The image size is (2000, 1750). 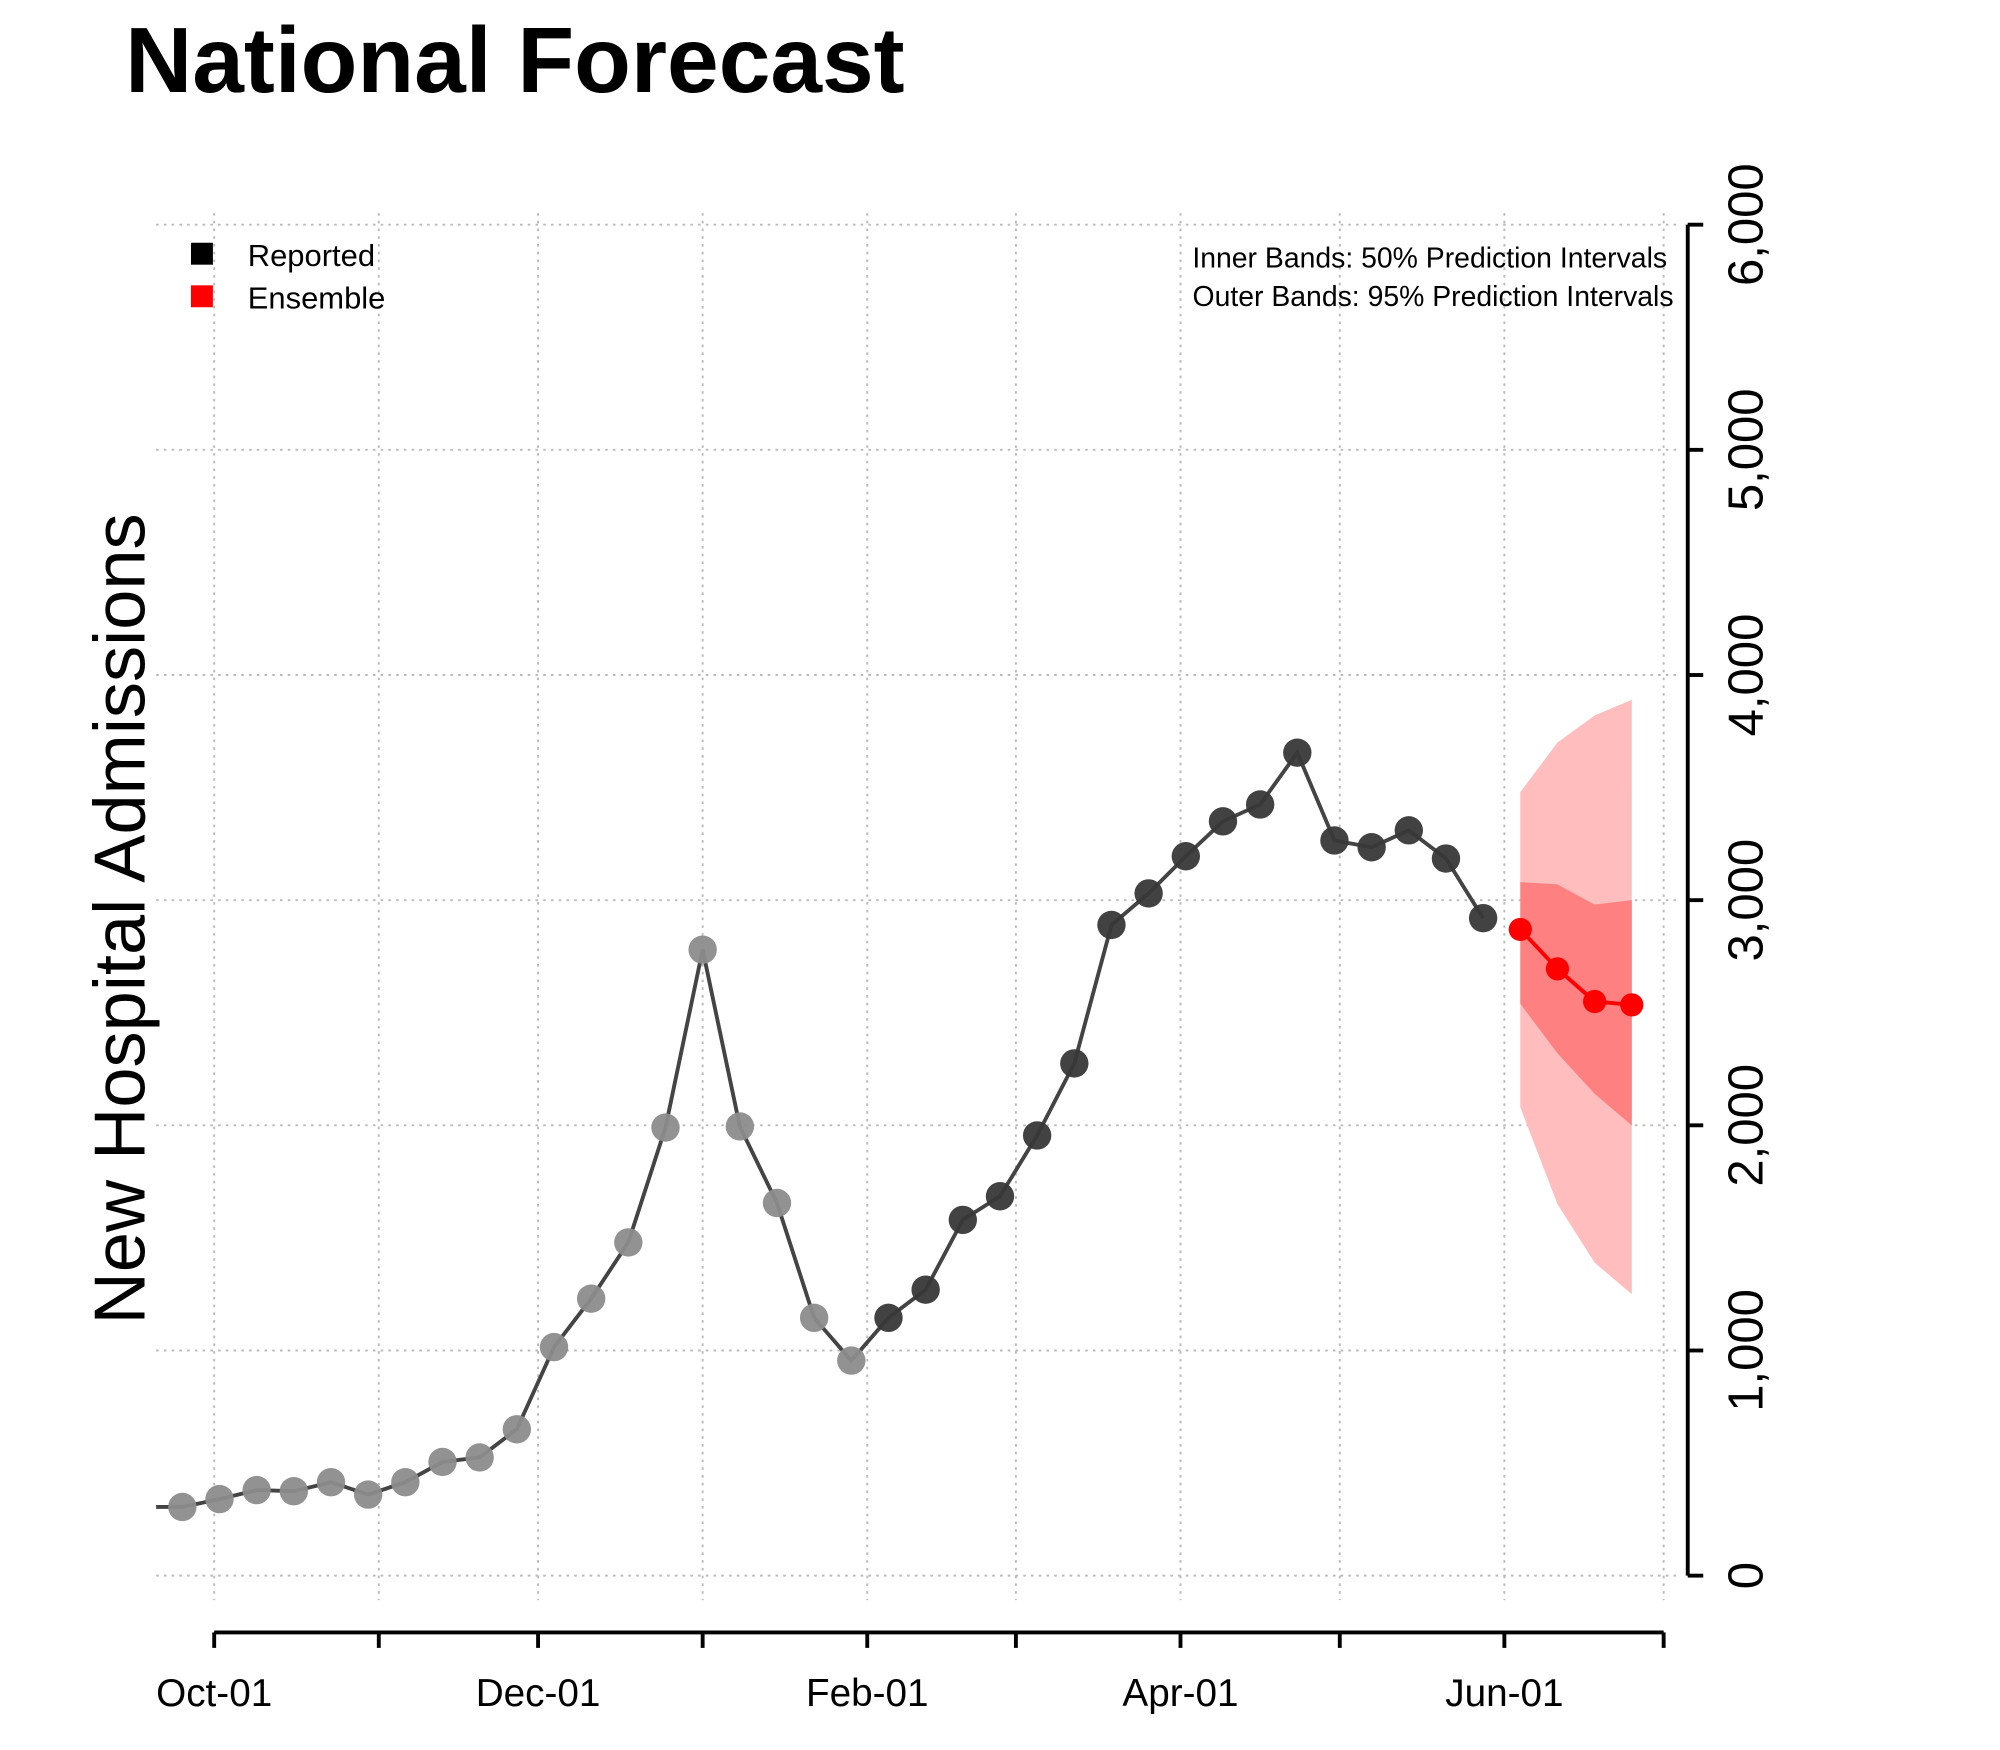 What do you see at coordinates (201, 296) in the screenshot?
I see `legend-swatch-ensemble` at bounding box center [201, 296].